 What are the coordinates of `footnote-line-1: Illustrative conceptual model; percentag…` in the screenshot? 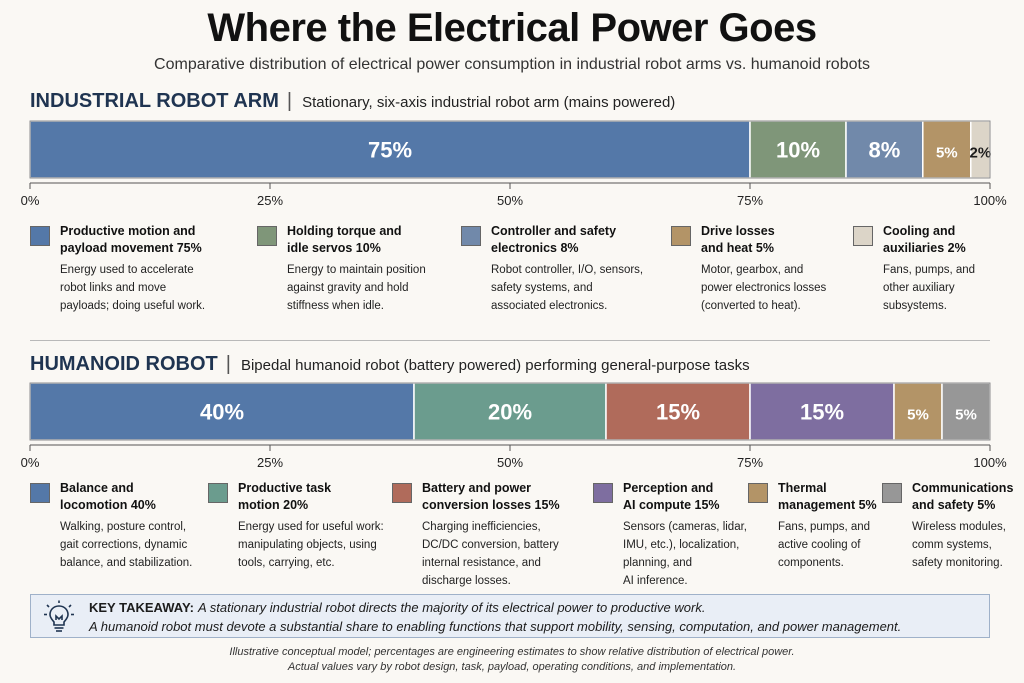 It's located at (512, 652).